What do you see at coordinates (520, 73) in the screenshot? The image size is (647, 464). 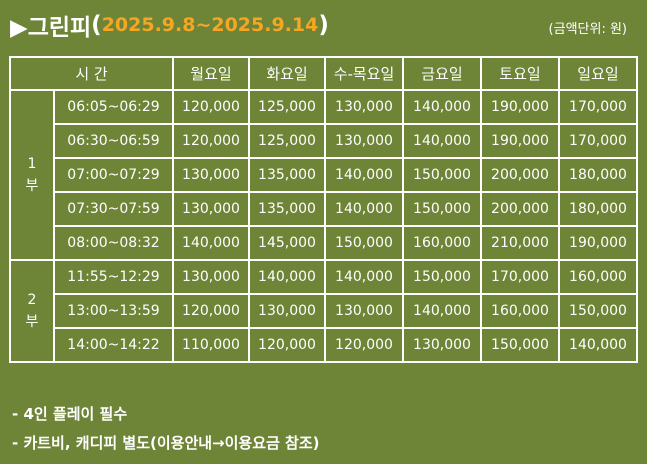 I see `day-header: 토요일` at bounding box center [520, 73].